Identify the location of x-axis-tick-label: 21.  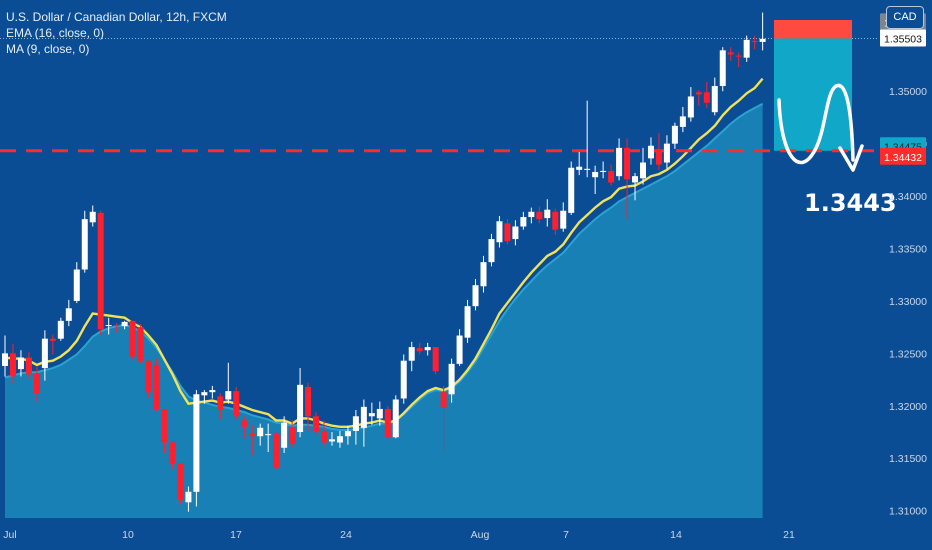
(789, 535).